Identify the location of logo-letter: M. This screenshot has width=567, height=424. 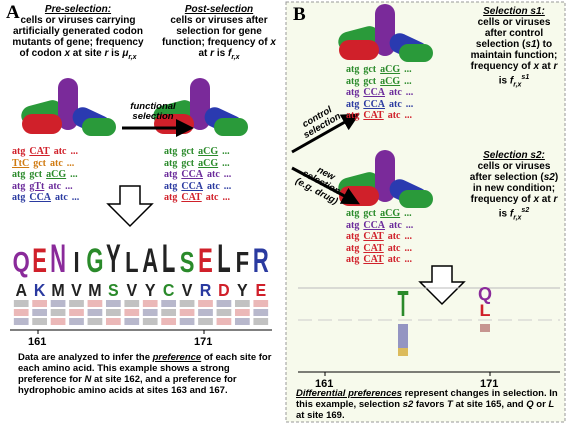
(94, 290).